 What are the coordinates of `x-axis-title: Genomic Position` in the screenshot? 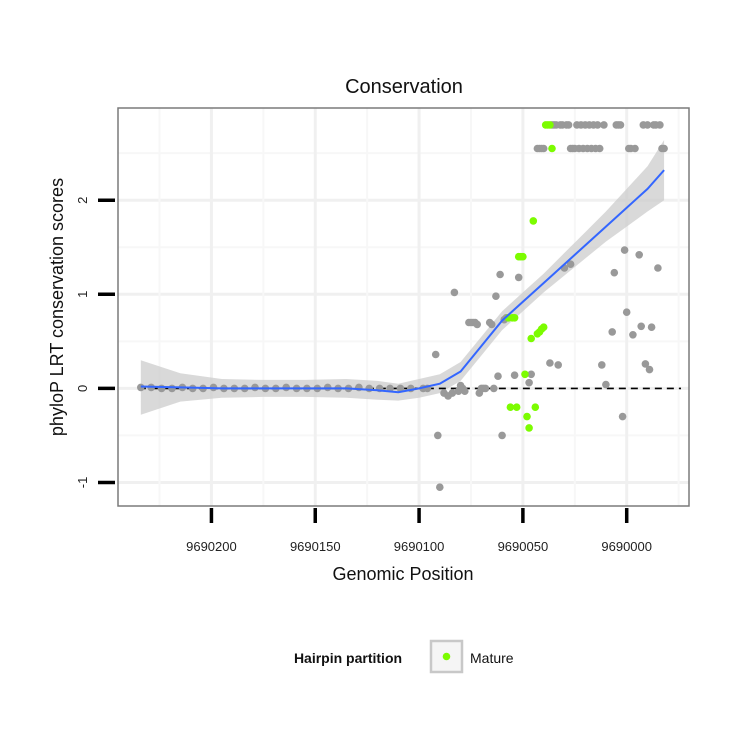 It's located at (402, 574).